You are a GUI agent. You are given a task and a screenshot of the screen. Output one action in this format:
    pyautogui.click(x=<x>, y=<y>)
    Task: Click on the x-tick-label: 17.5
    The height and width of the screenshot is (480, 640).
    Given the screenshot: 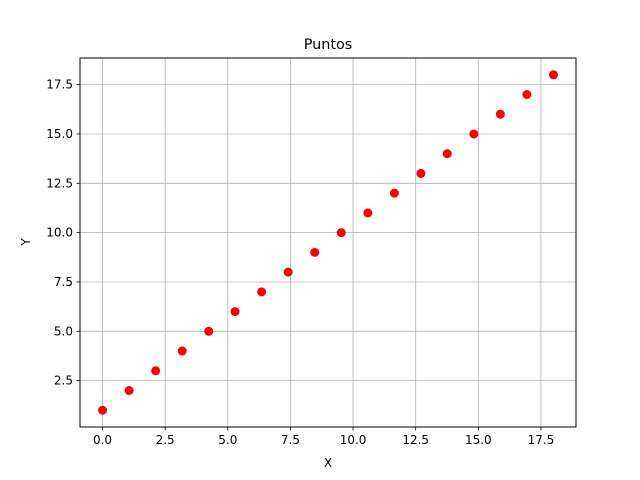 What is the action you would take?
    pyautogui.click(x=541, y=440)
    